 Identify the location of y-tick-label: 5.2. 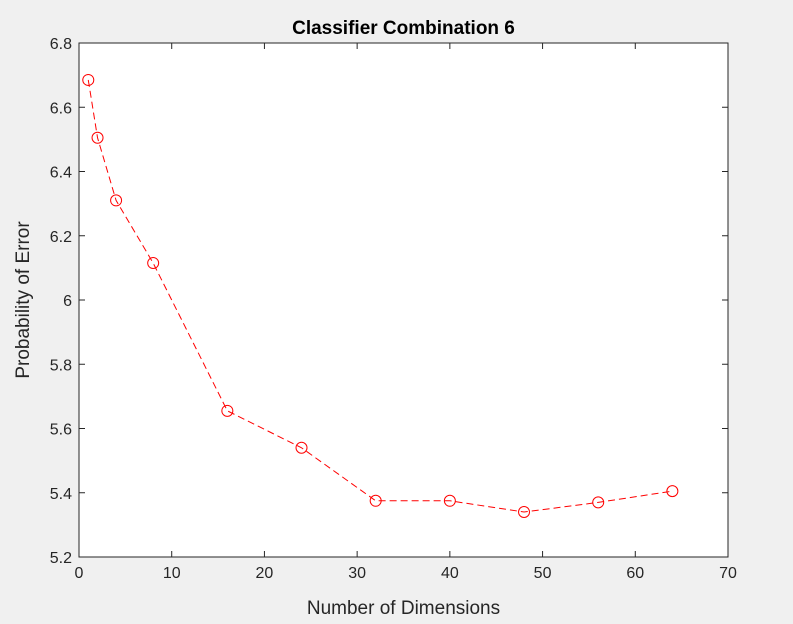
(61, 558).